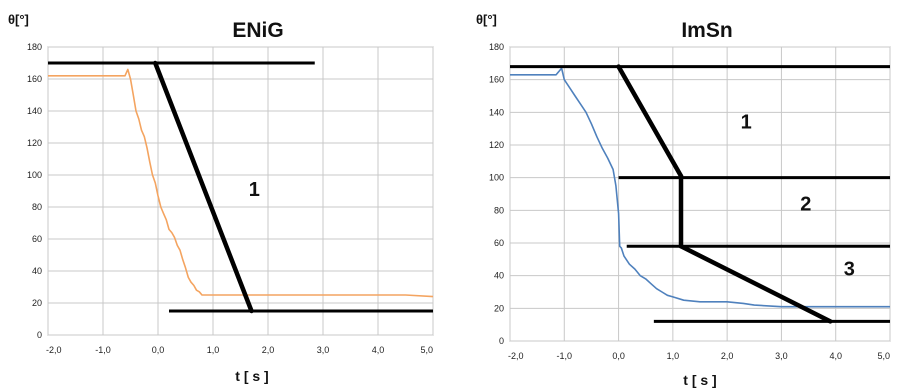  What do you see at coordinates (257, 30) in the screenshot?
I see `chart-title: ENiG` at bounding box center [257, 30].